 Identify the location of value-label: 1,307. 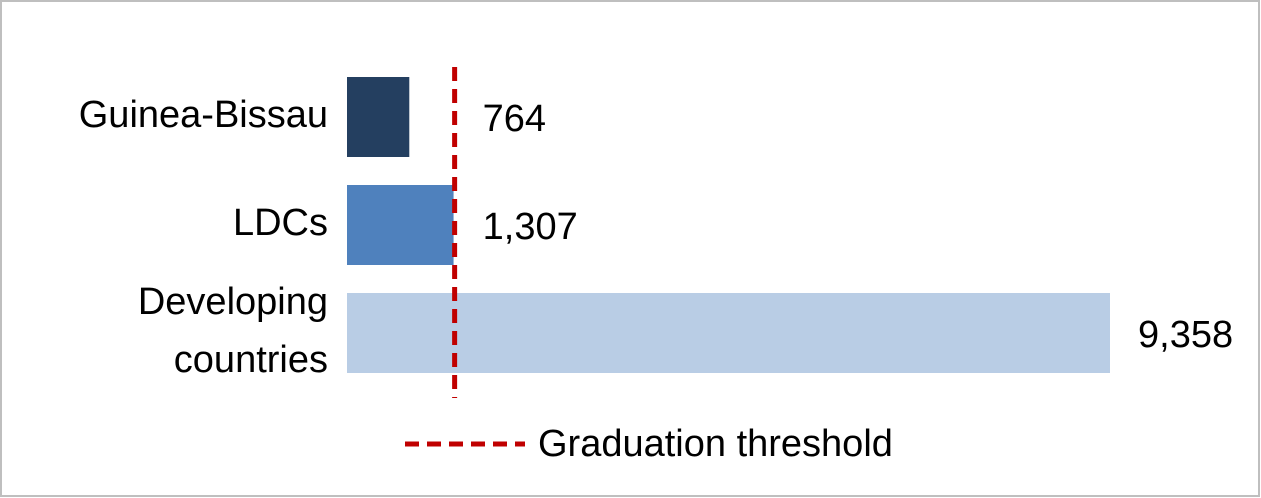
(530, 227).